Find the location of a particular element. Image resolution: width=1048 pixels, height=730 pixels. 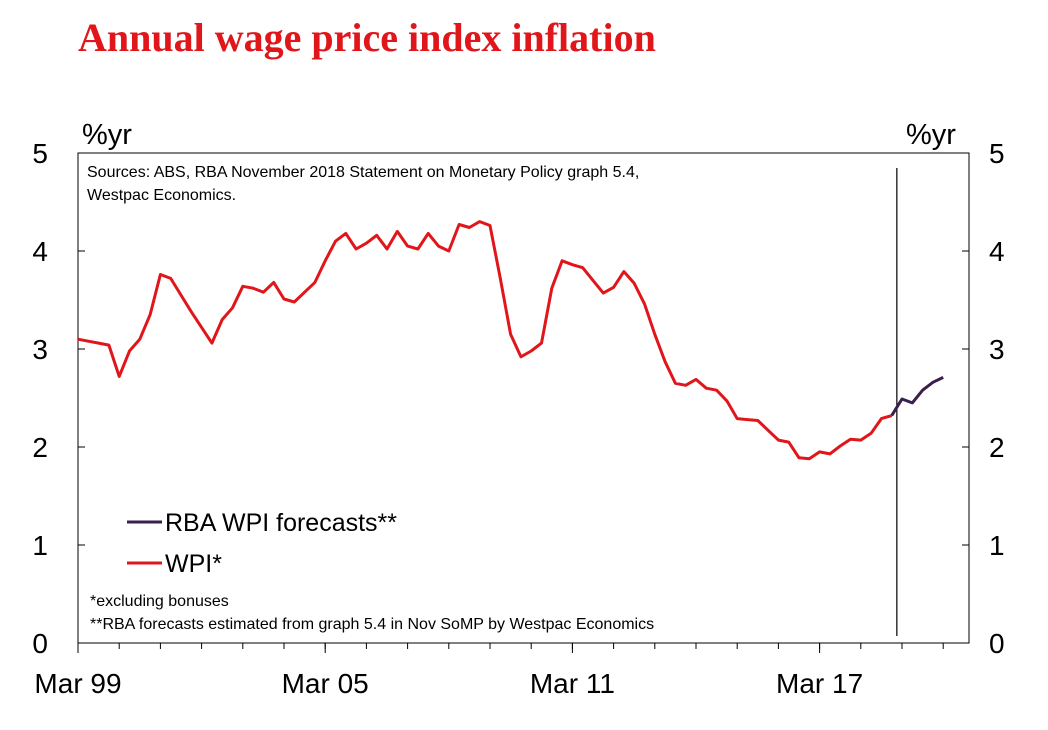

footnote-bonuses: *excluding bonuses is located at coordinates (159, 601).